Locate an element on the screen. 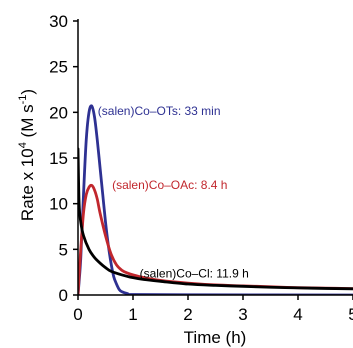  y-axis-label-main: Rate x 10 is located at coordinates (27, 184).